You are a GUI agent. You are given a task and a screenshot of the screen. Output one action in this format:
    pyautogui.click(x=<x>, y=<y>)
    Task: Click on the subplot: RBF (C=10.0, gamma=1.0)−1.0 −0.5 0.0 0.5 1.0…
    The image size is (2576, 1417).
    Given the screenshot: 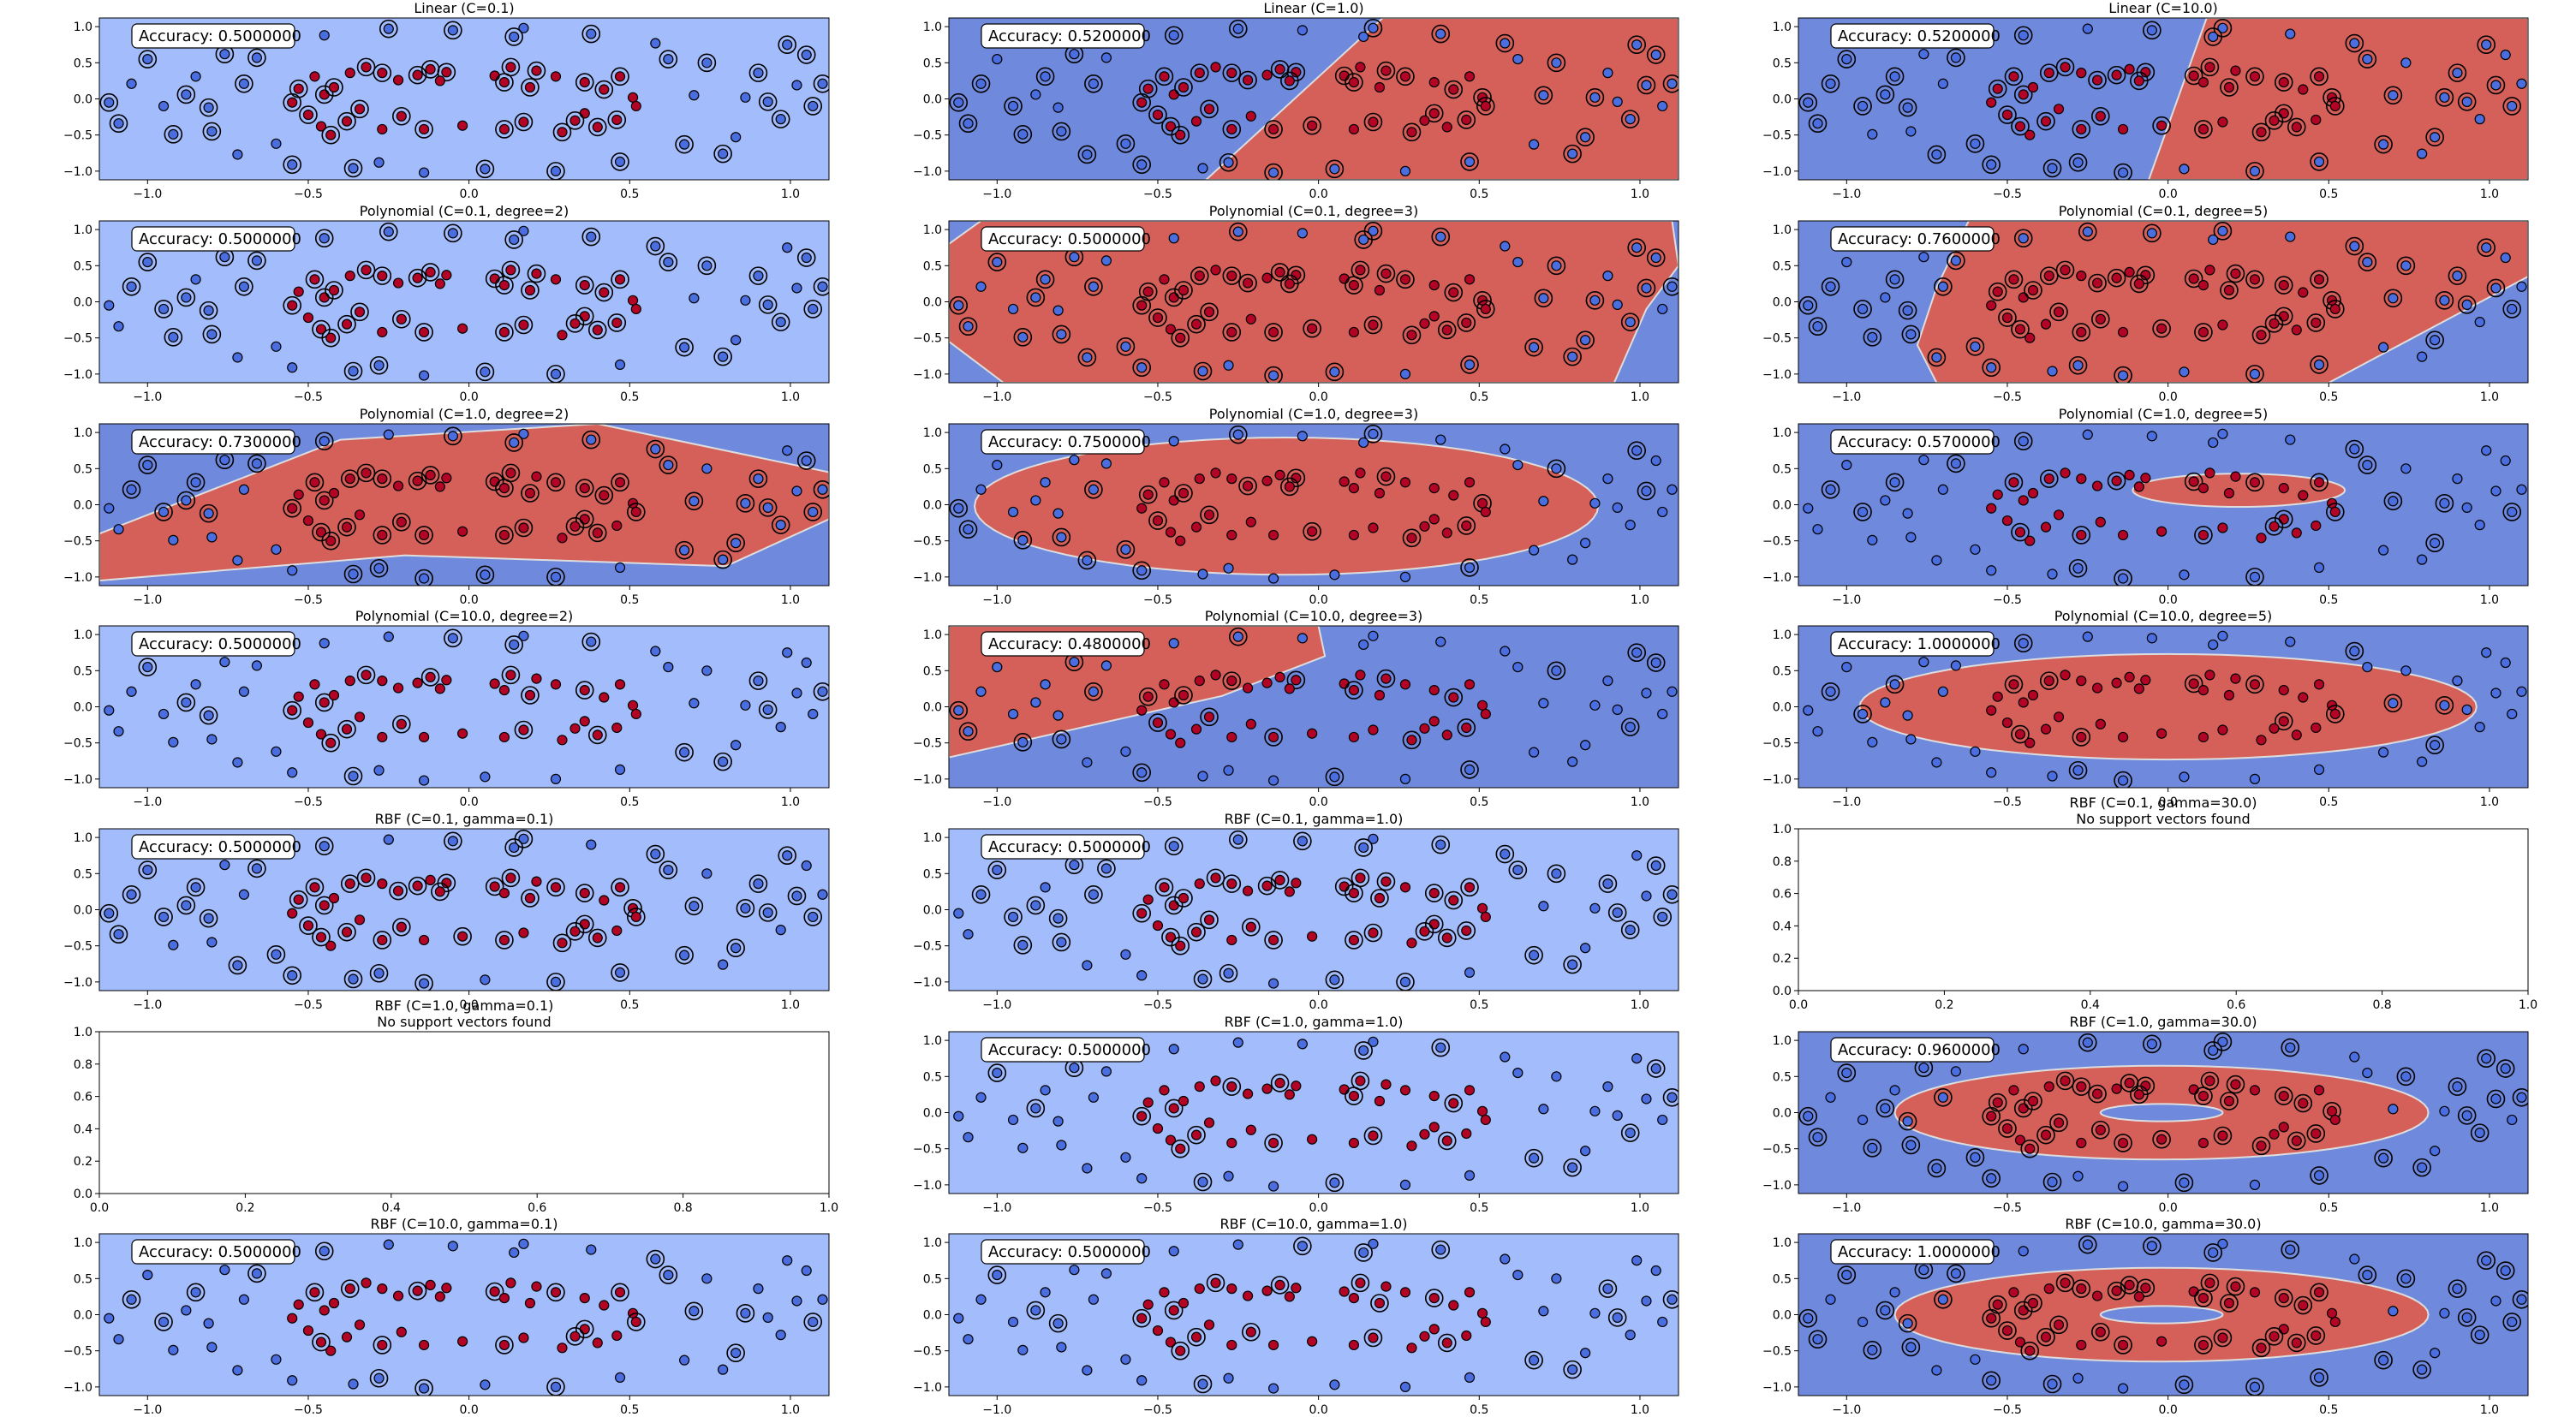 What is the action you would take?
    pyautogui.click(x=1296, y=1316)
    